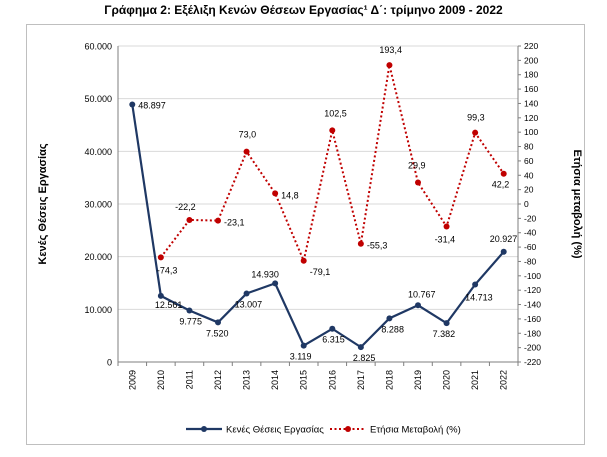 This screenshot has height=457, width=607. Describe the element at coordinates (532, 276) in the screenshot. I see `y-right-tick-label: -100` at that location.